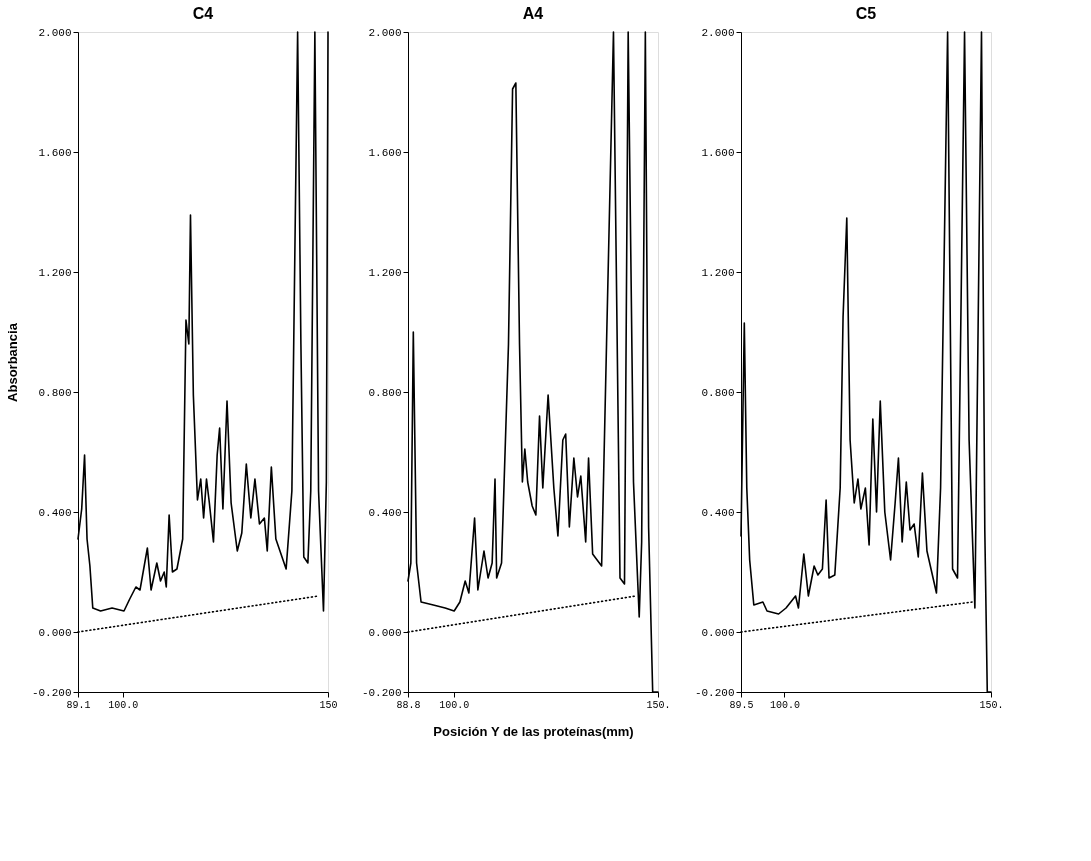  Describe the element at coordinates (78, 705) in the screenshot. I see `x-tick-label: 89.1` at that location.